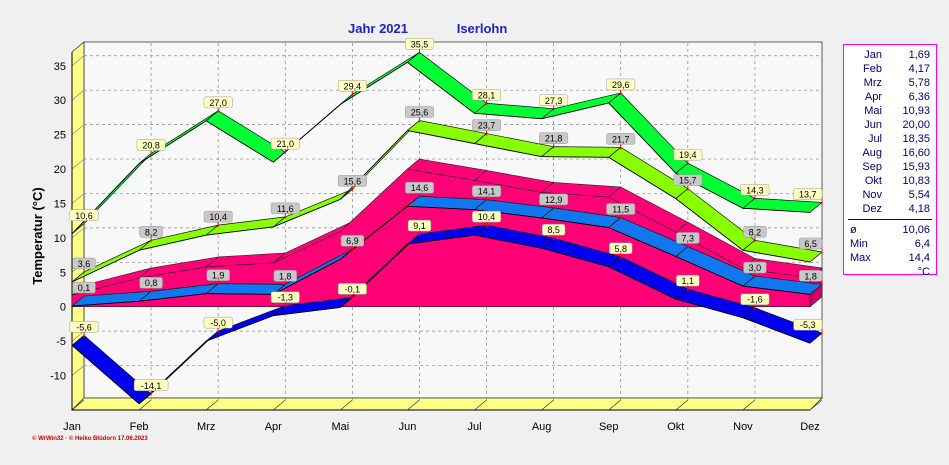 Image resolution: width=949 pixels, height=465 pixels. Describe the element at coordinates (890, 125) in the screenshot. I see `legend-row: Jun 20,00` at that location.